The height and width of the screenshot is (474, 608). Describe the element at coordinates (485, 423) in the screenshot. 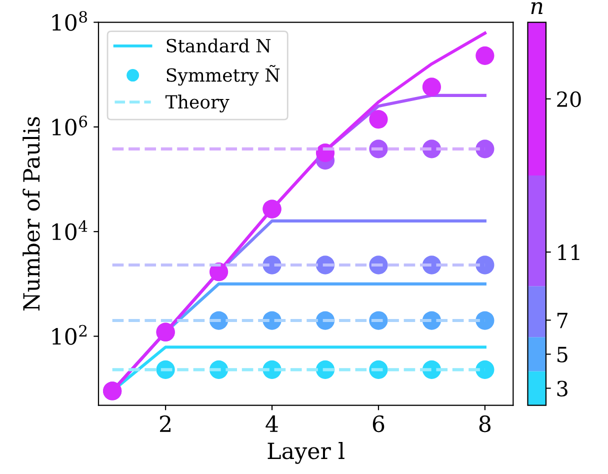

I see `x-tick-label: 8` at that location.